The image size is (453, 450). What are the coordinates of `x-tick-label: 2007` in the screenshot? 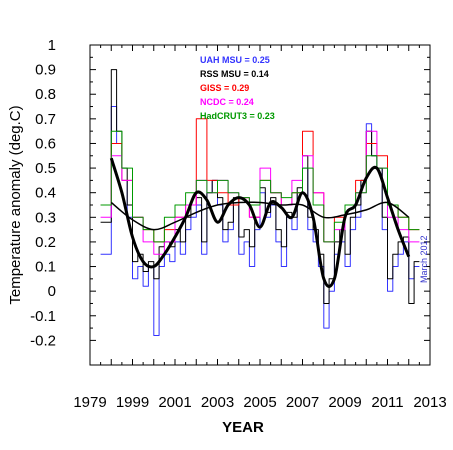 It's located at (302, 402).